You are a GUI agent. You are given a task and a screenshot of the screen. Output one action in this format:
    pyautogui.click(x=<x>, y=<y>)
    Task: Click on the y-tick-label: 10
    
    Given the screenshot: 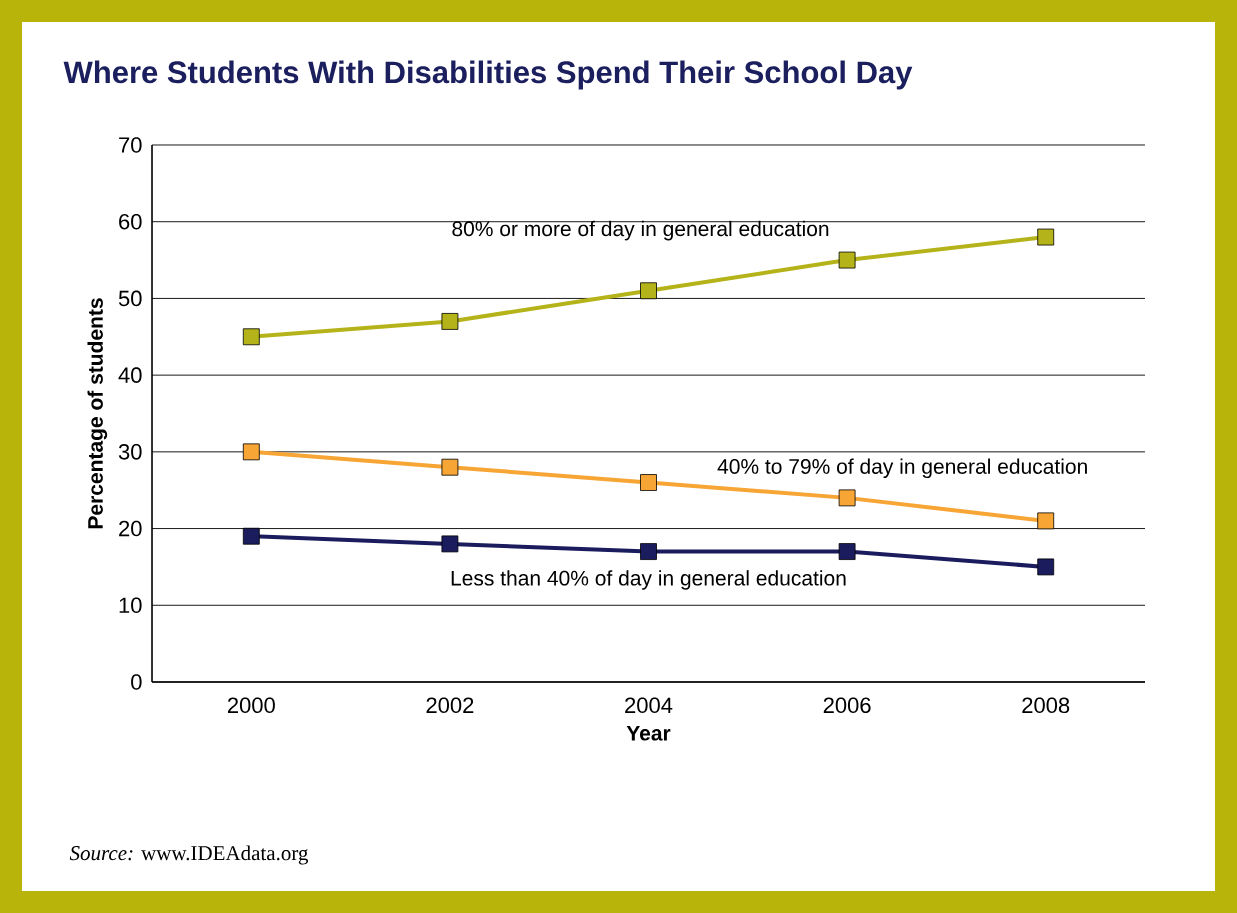 What is the action you would take?
    pyautogui.click(x=130, y=605)
    